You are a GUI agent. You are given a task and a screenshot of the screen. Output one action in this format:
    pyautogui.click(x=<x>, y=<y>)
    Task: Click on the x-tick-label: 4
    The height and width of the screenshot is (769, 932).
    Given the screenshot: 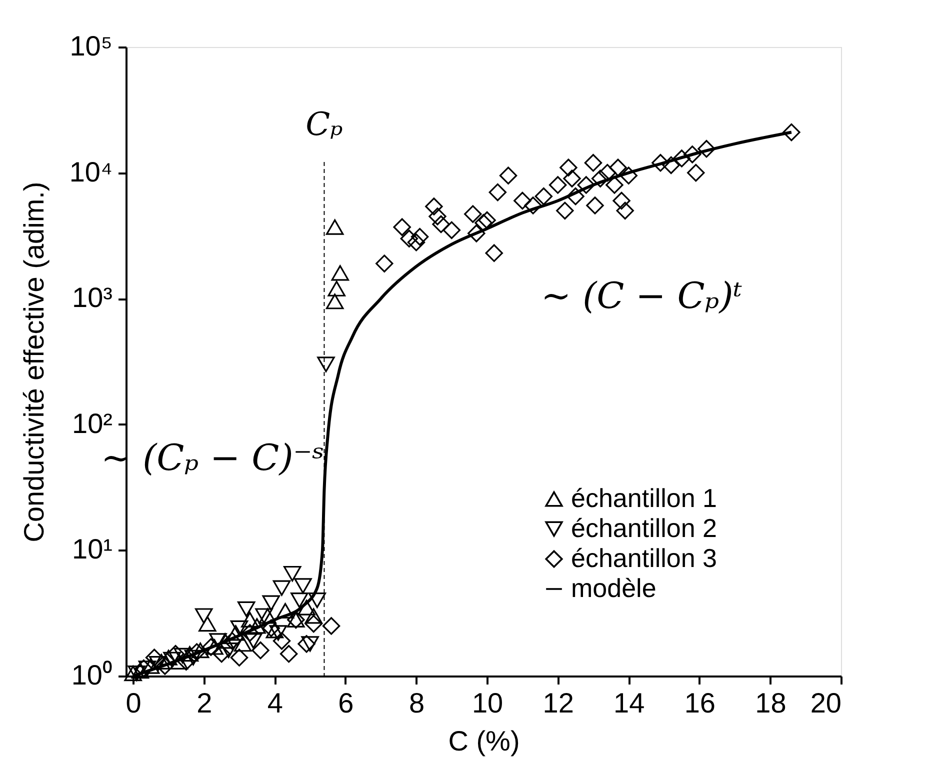 What is the action you would take?
    pyautogui.click(x=275, y=703)
    